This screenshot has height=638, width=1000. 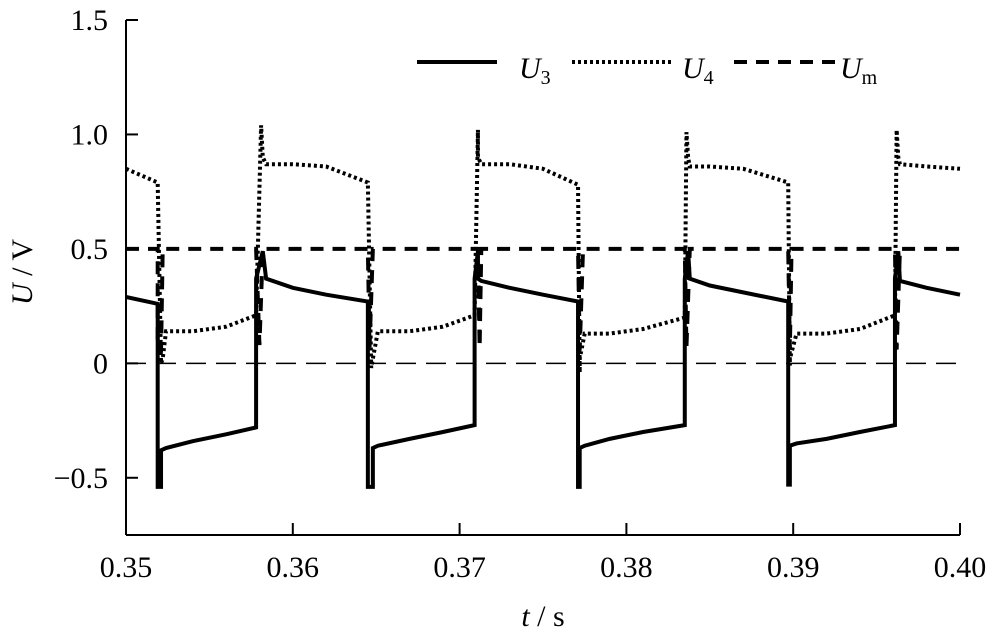 I want to click on y-tick-label: −0.5, so click(x=81, y=478).